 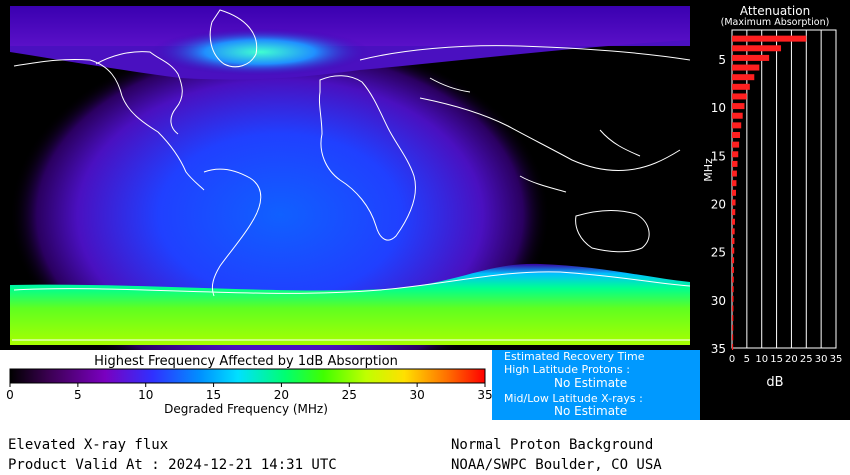 I want to click on attenuation-subtitle: (Maximum Absorption), so click(x=775, y=22).